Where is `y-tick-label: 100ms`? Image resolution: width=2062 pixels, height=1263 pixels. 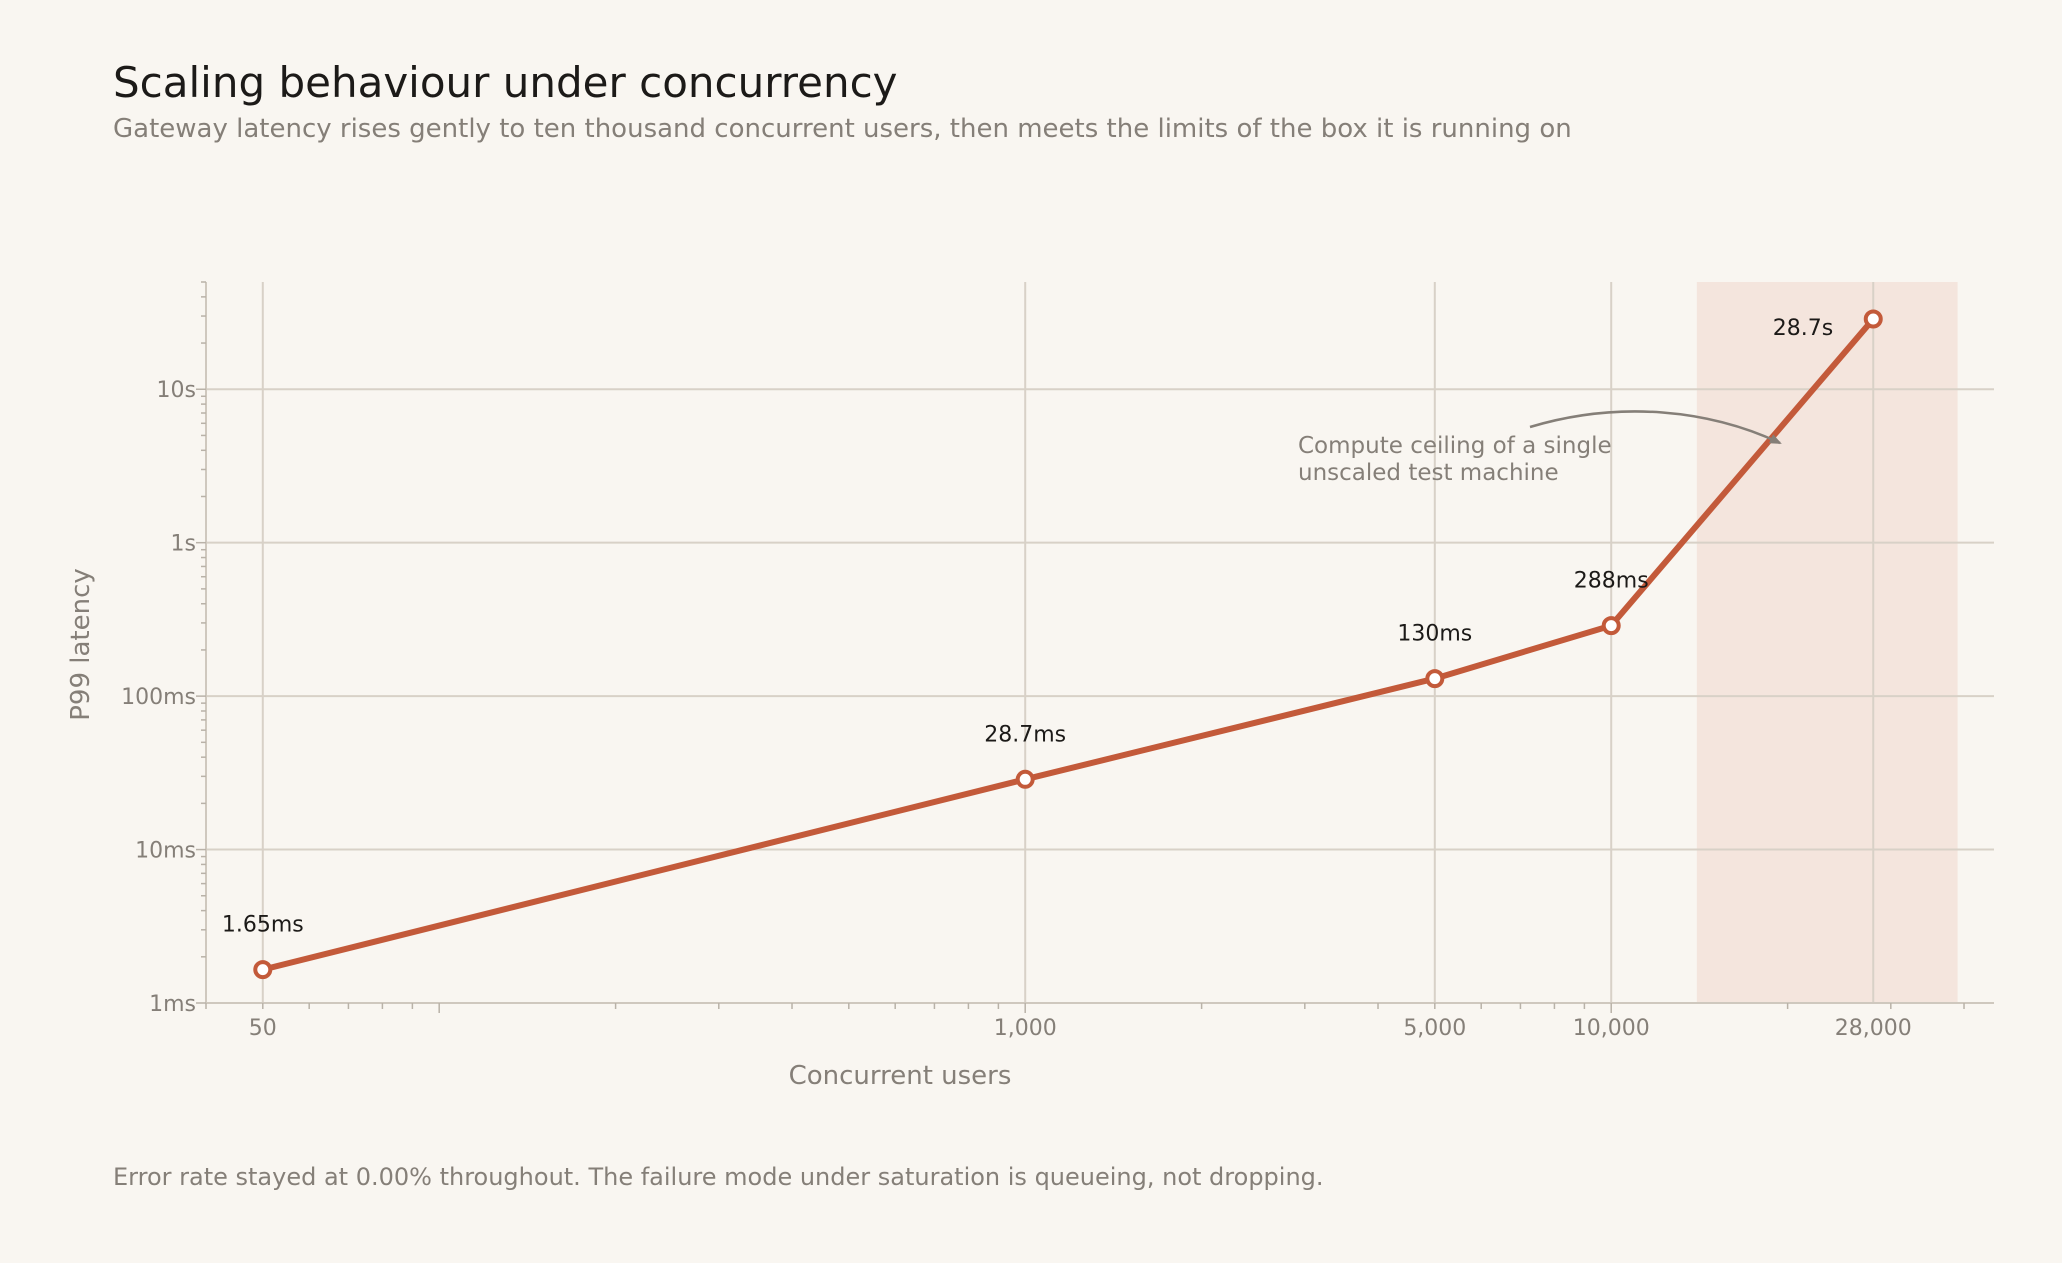
y-tick-label: 100ms is located at coordinates (158, 697).